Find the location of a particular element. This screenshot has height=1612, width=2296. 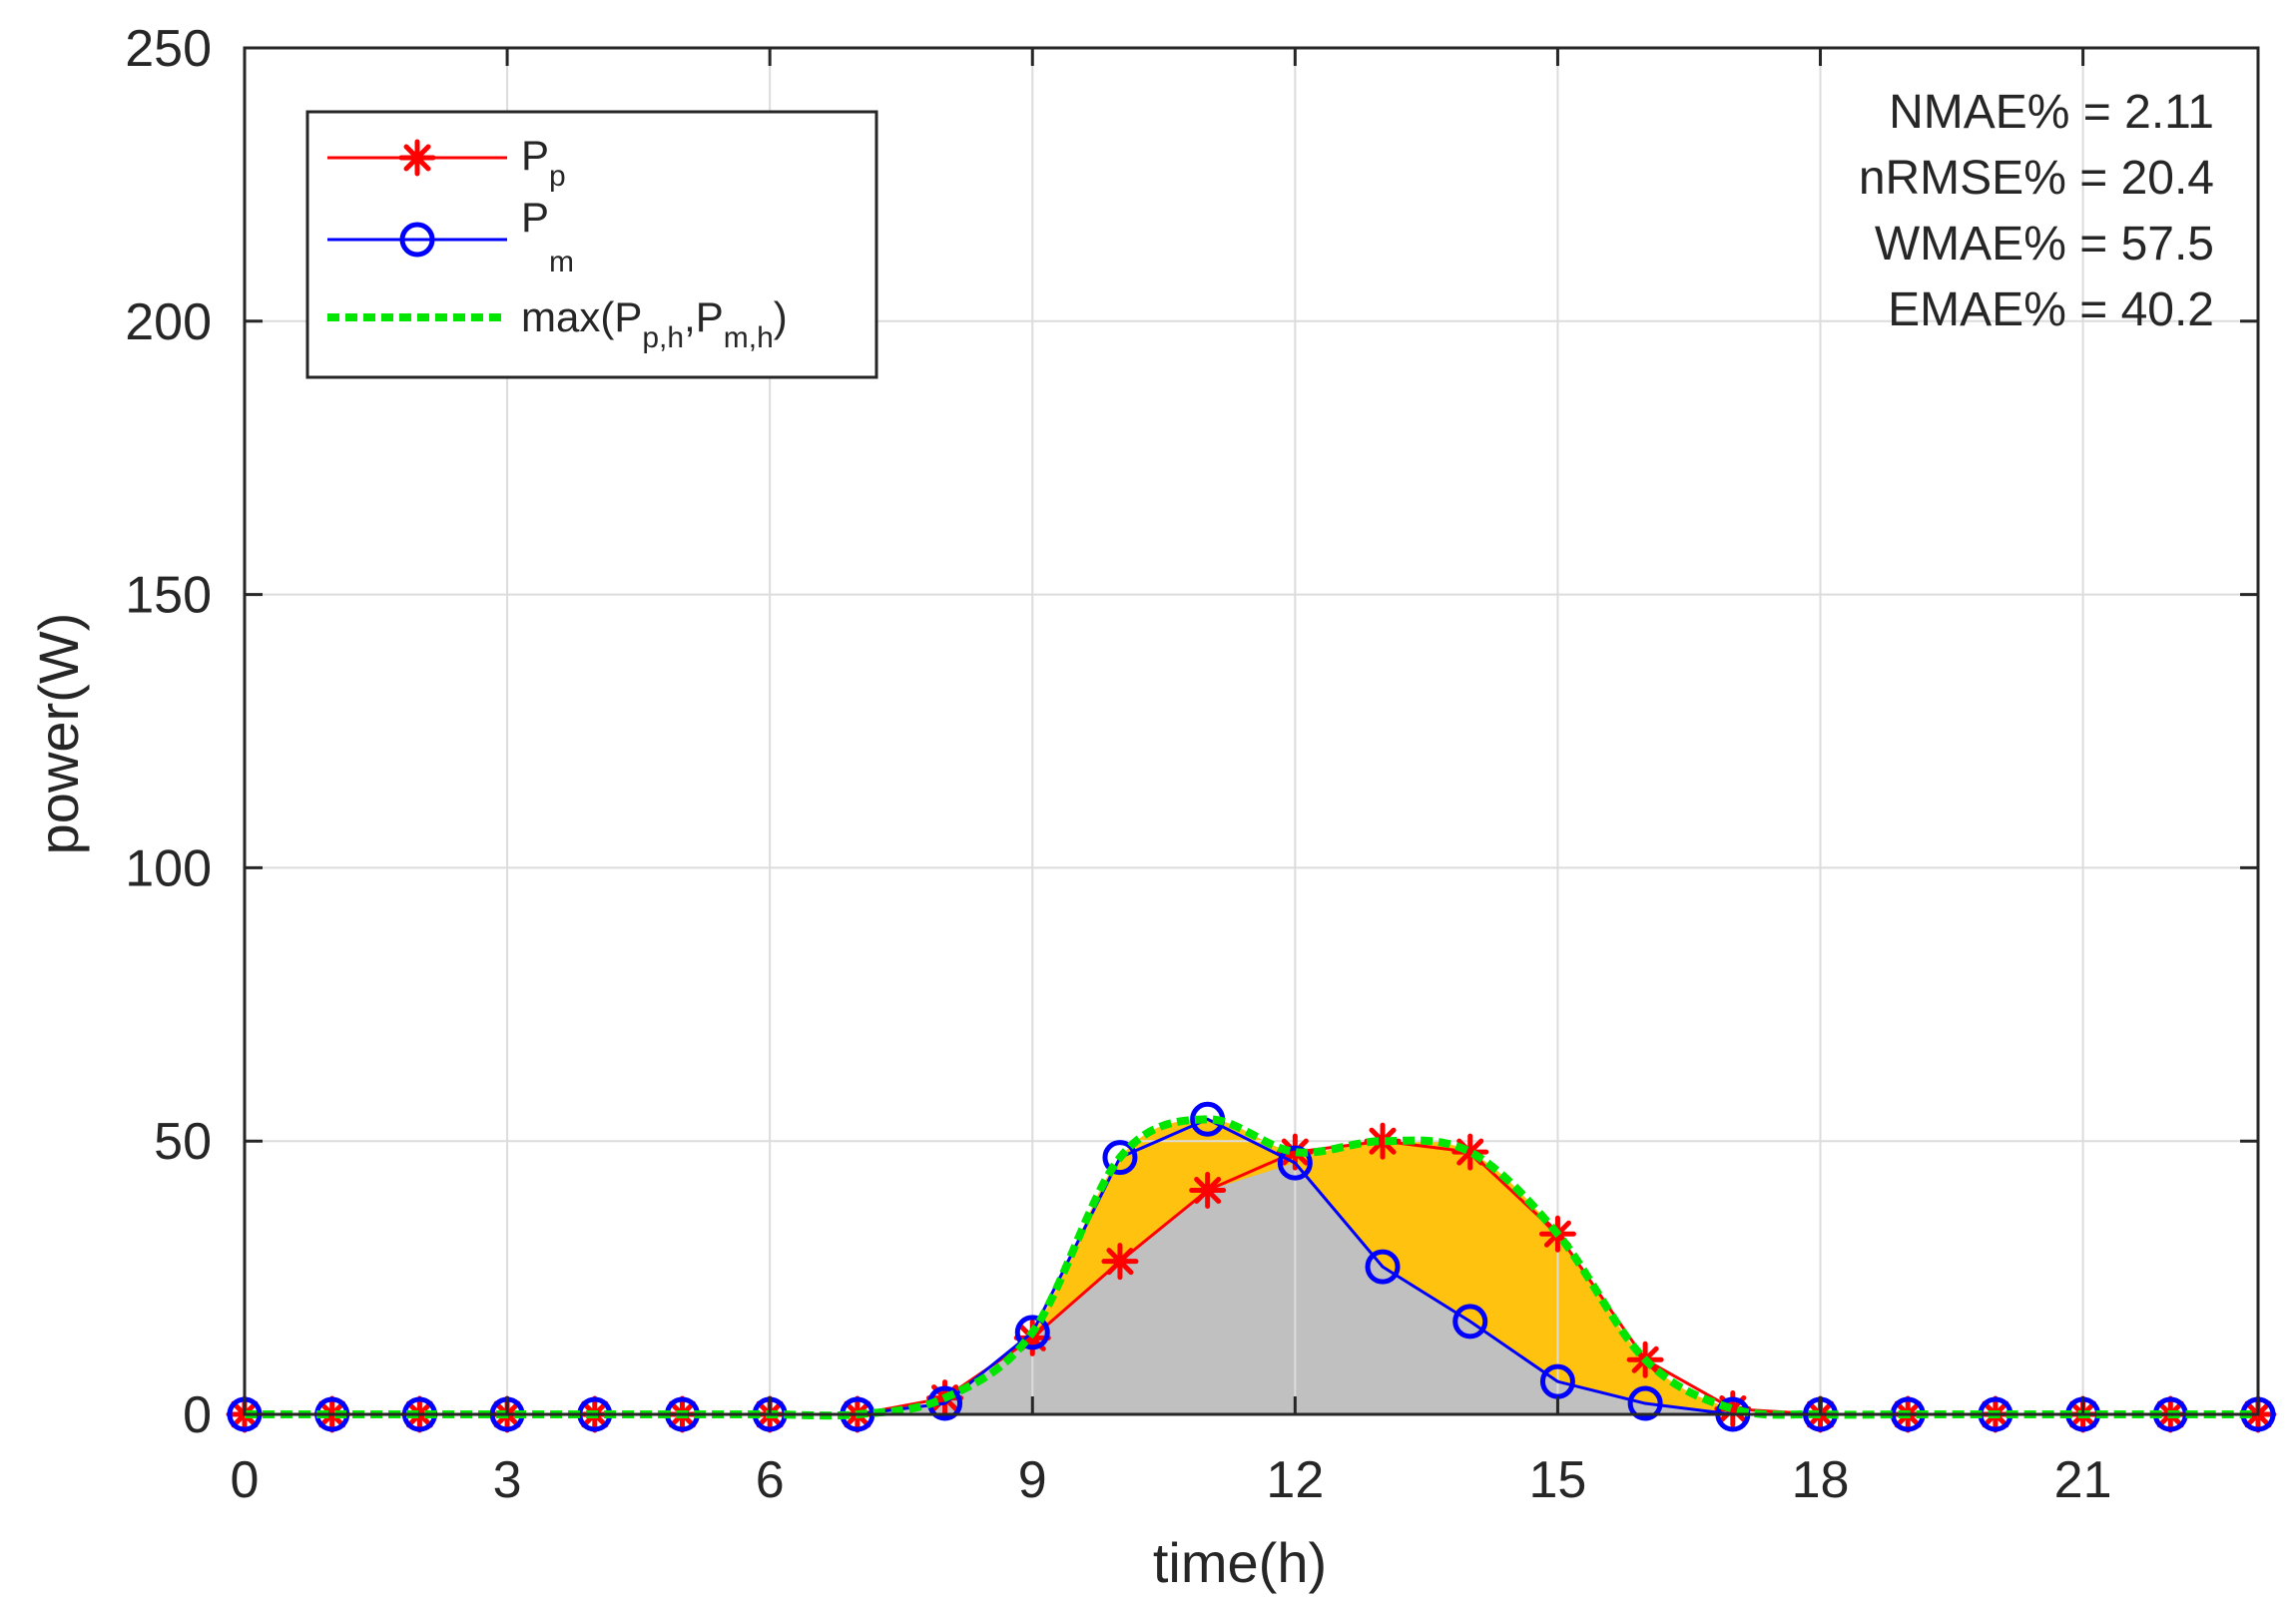

overlap-area-fill is located at coordinates (1252, 1288).